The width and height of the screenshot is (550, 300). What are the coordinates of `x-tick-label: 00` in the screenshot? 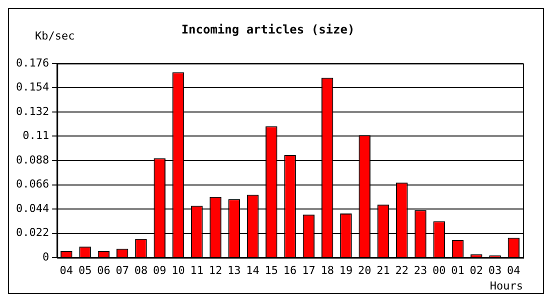 It's located at (439, 271).